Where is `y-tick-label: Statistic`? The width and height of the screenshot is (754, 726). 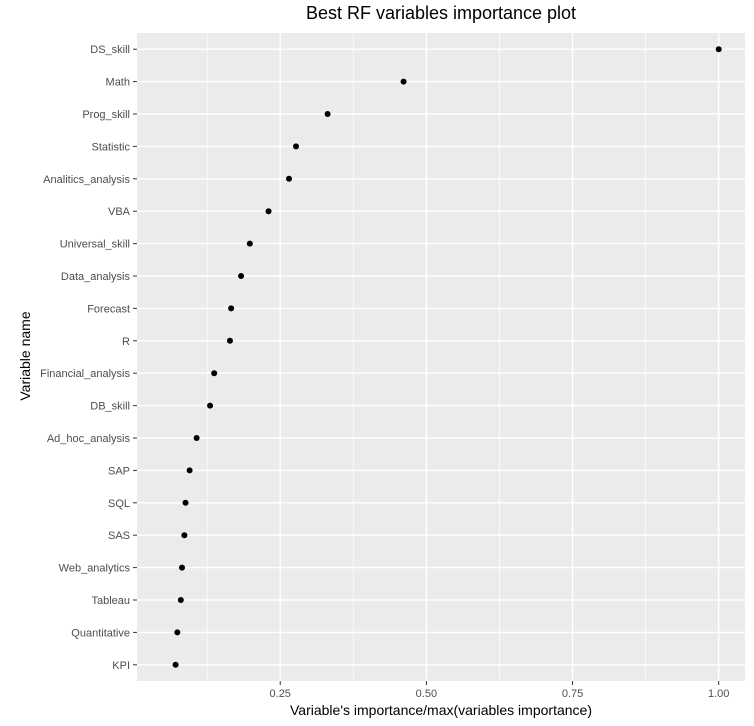 y-tick-label: Statistic is located at coordinates (110, 147).